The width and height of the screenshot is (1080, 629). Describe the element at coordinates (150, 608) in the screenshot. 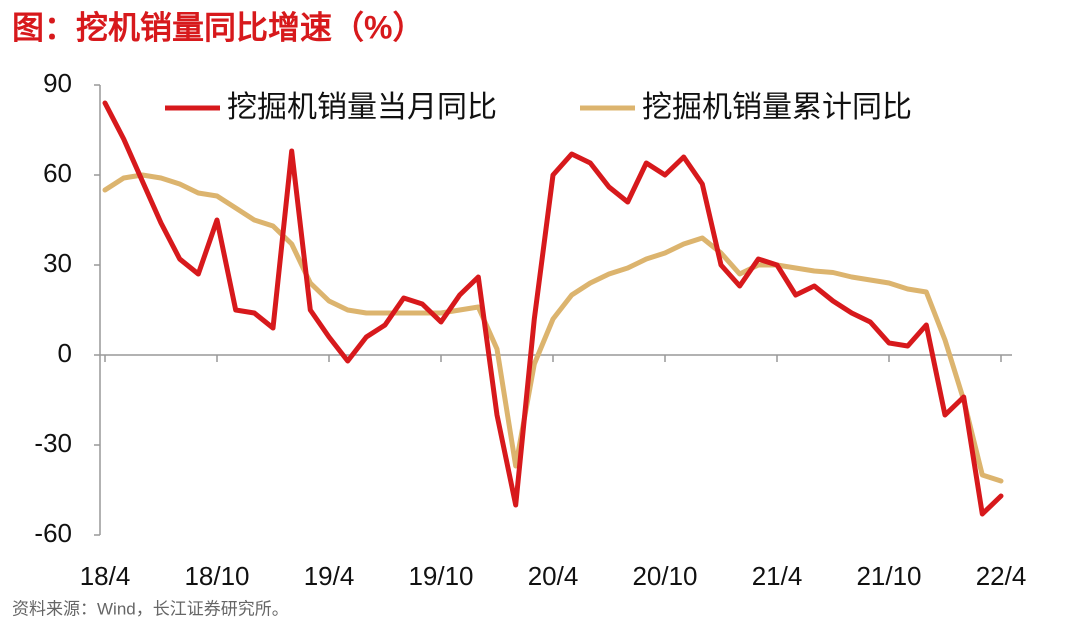

I see `source-note: 资料来源：Wind，长江证券研究所。` at that location.